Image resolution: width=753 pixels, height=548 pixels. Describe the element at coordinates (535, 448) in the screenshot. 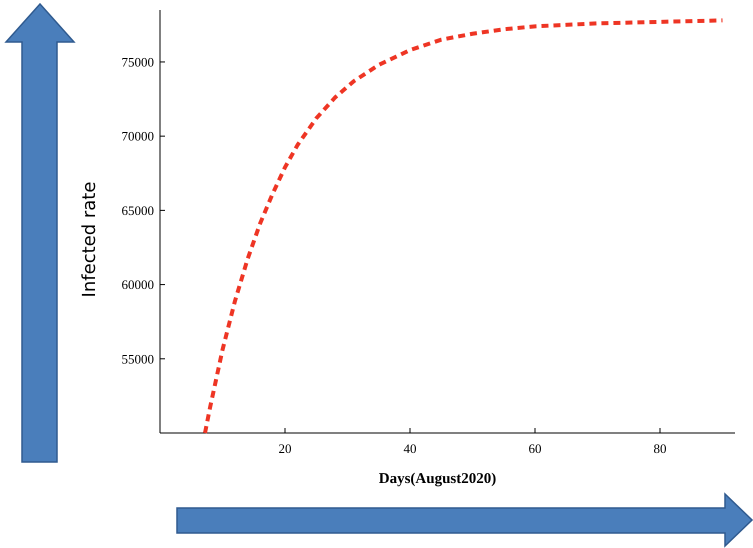

I see `x-tick-label: 60` at that location.